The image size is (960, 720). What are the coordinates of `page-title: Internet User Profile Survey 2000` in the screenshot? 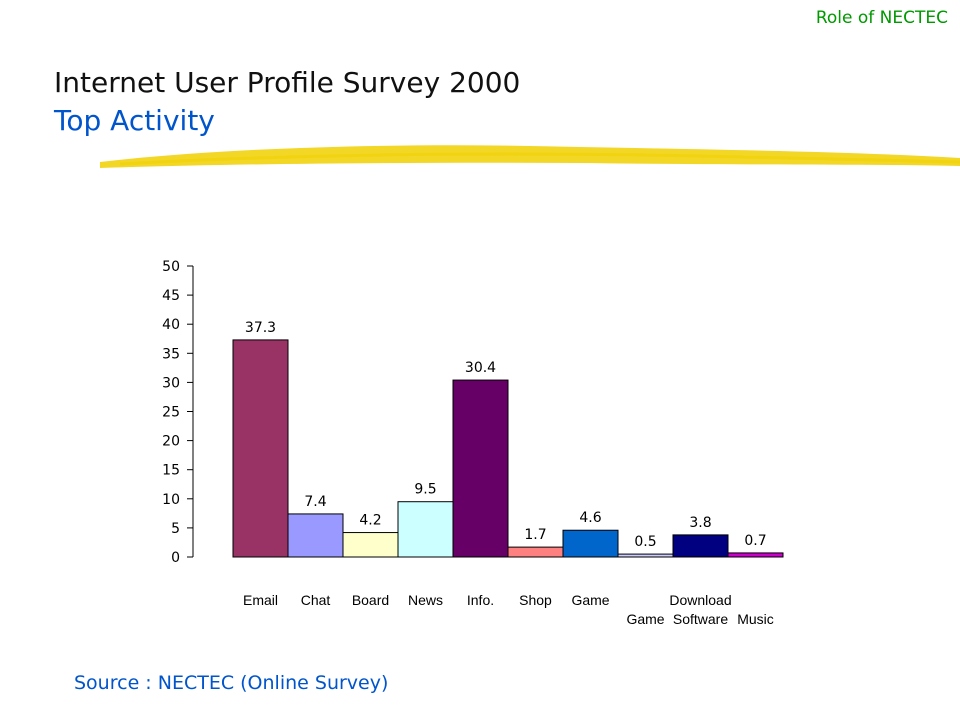 It's located at (287, 82).